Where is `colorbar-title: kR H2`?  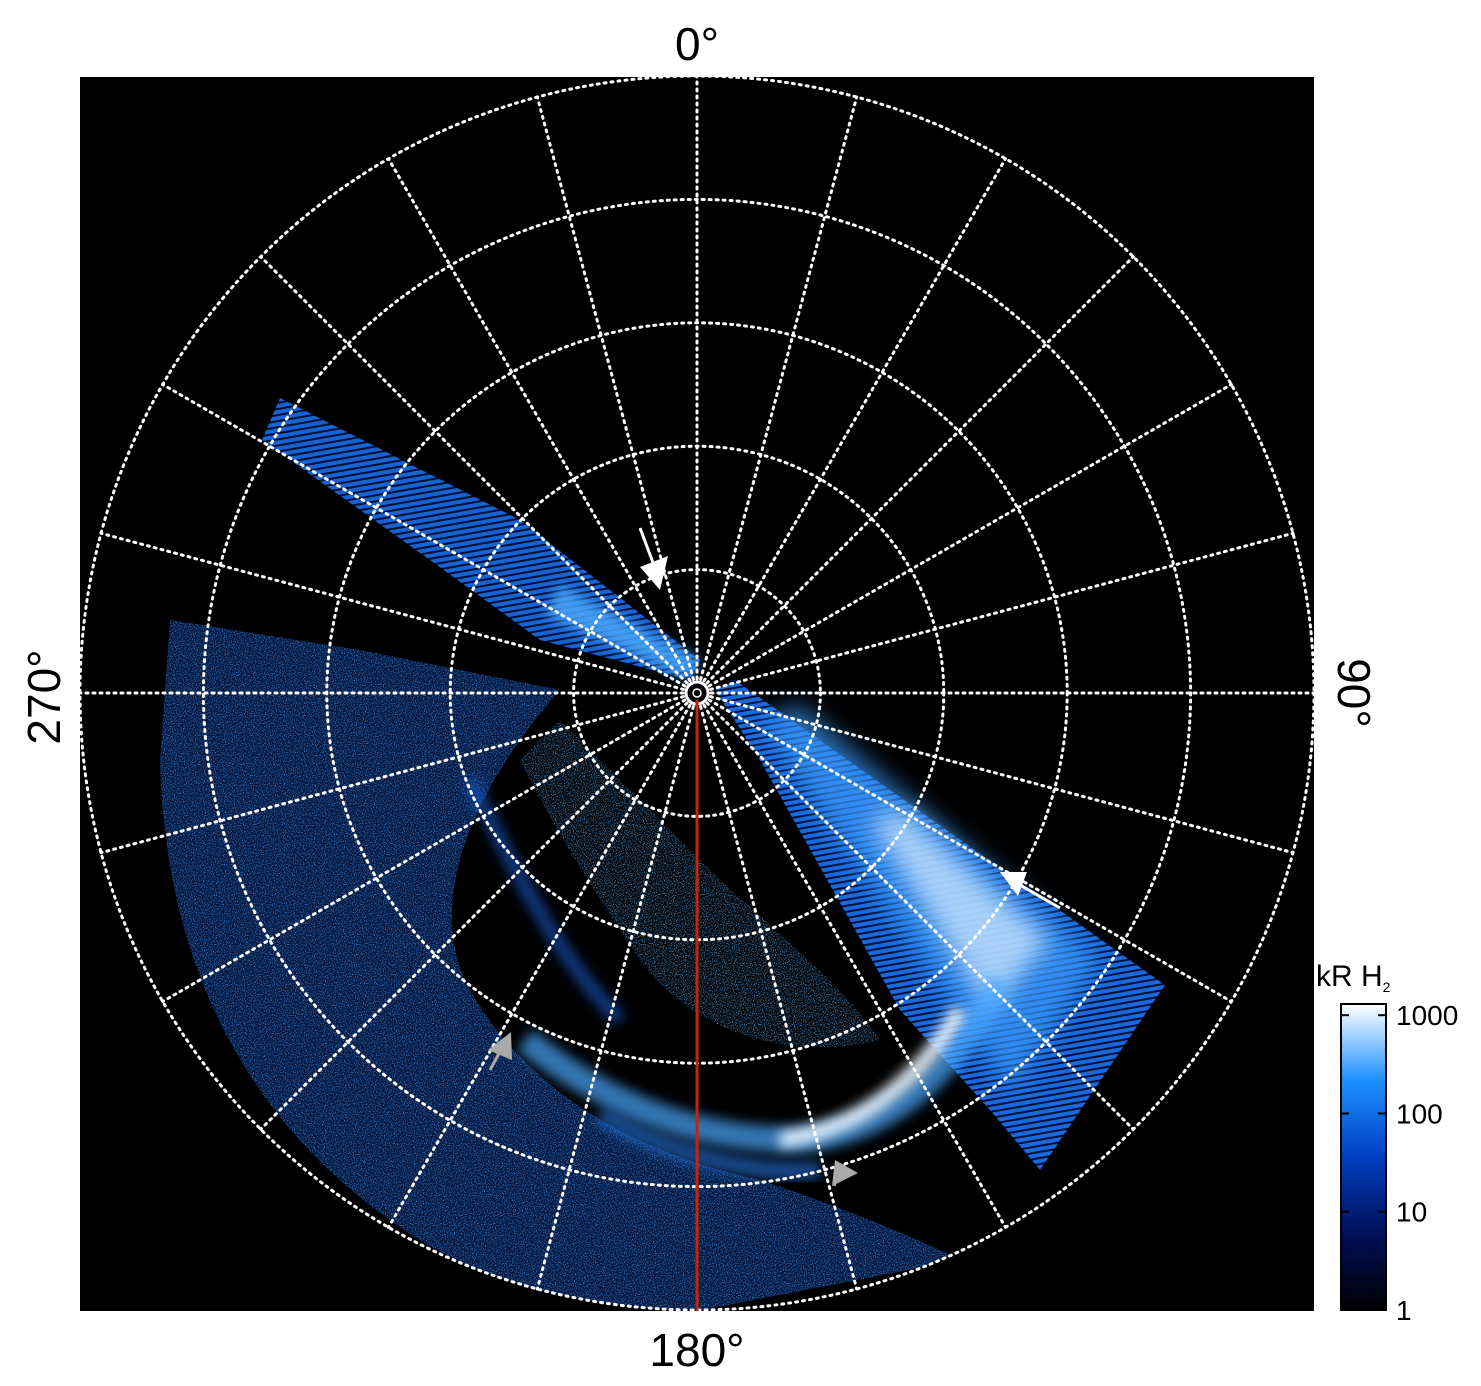 colorbar-title: kR H2 is located at coordinates (1353, 977).